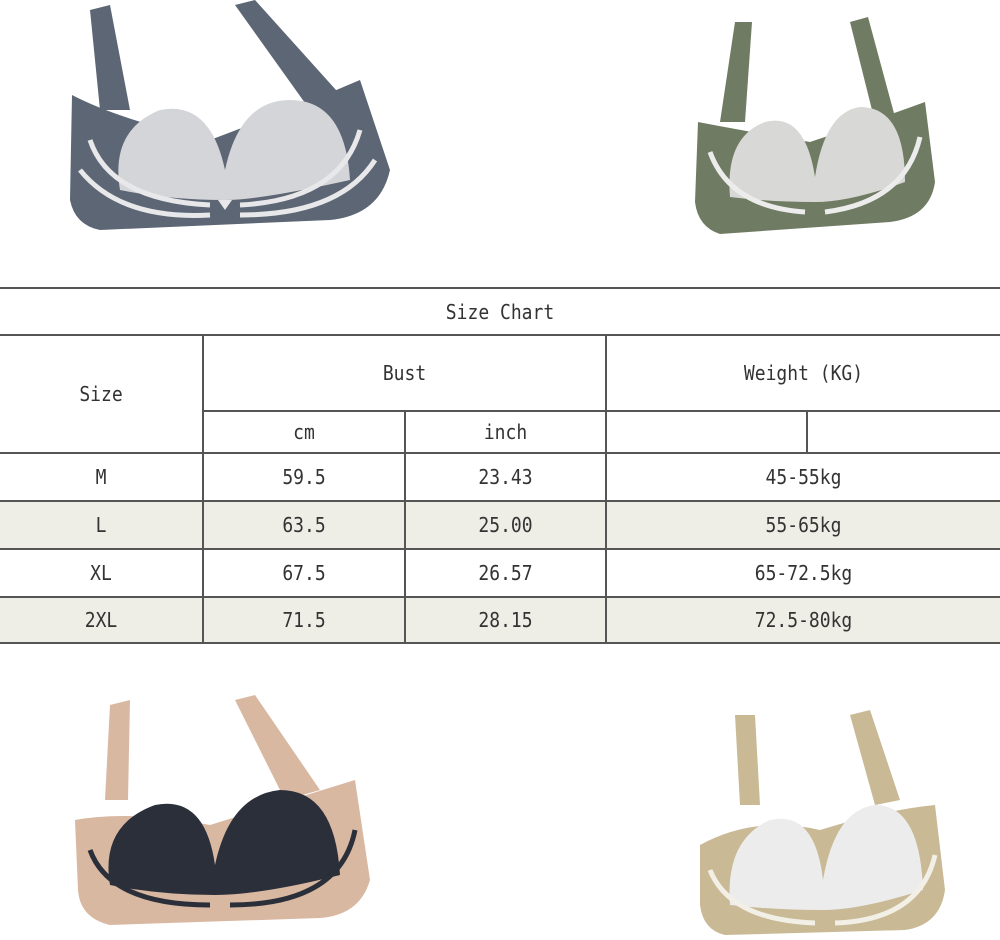 This screenshot has width=1000, height=940. I want to click on shaded-row-l, so click(500, 525).